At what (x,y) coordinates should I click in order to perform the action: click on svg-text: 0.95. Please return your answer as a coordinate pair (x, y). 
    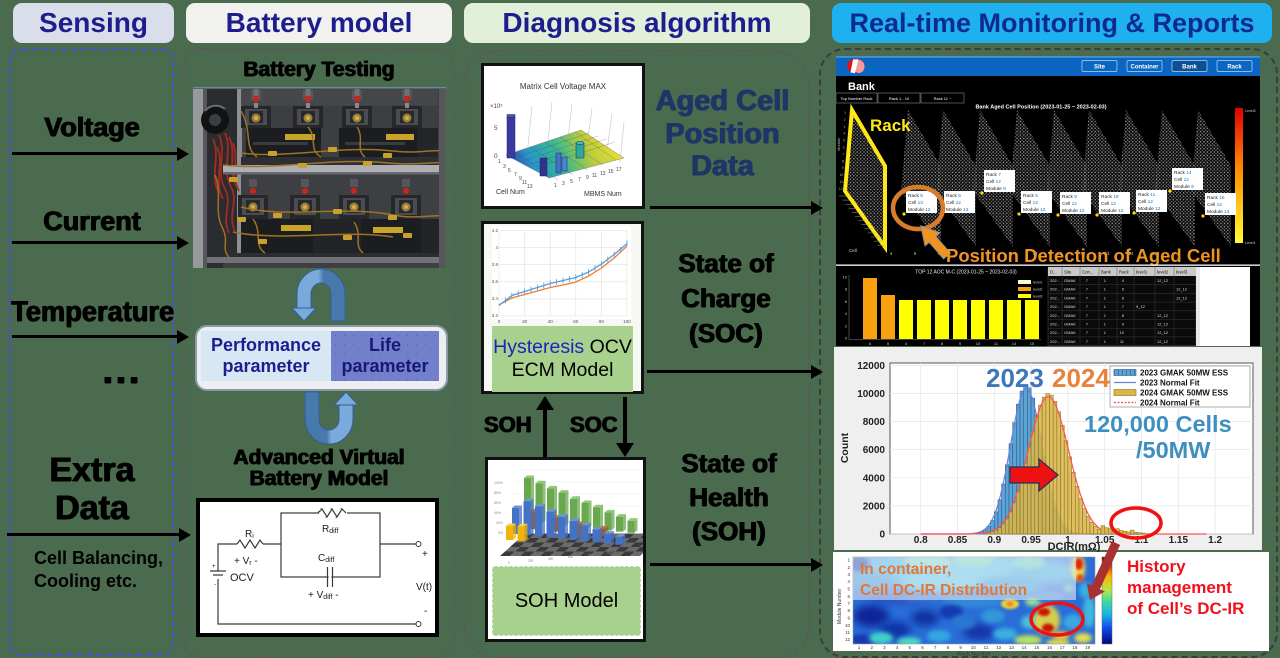
    Looking at the image, I should click on (1031, 540).